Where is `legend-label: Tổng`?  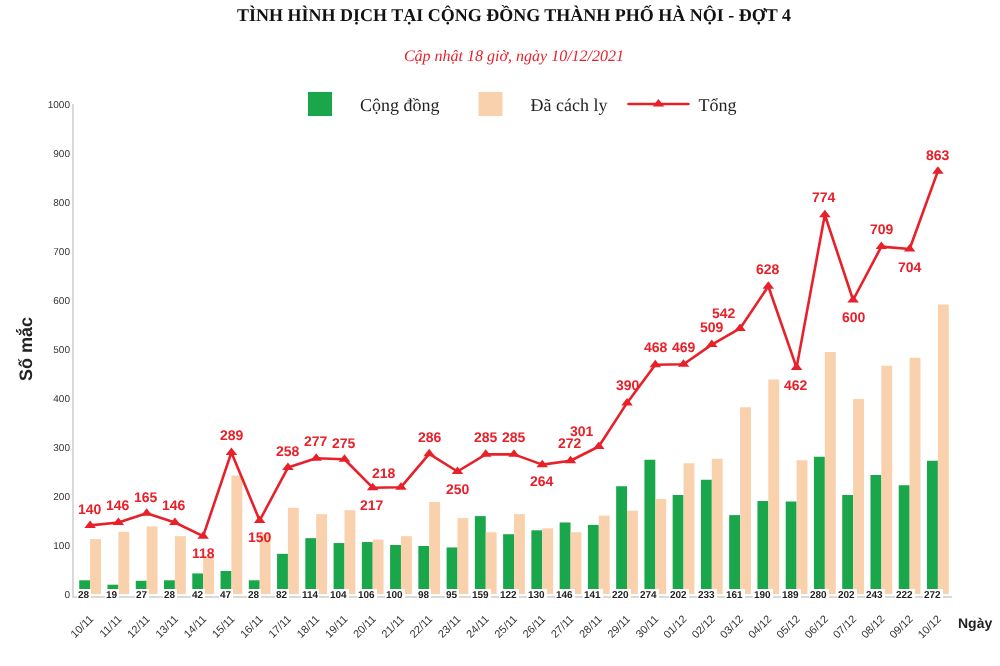
legend-label: Tổng is located at coordinates (718, 105).